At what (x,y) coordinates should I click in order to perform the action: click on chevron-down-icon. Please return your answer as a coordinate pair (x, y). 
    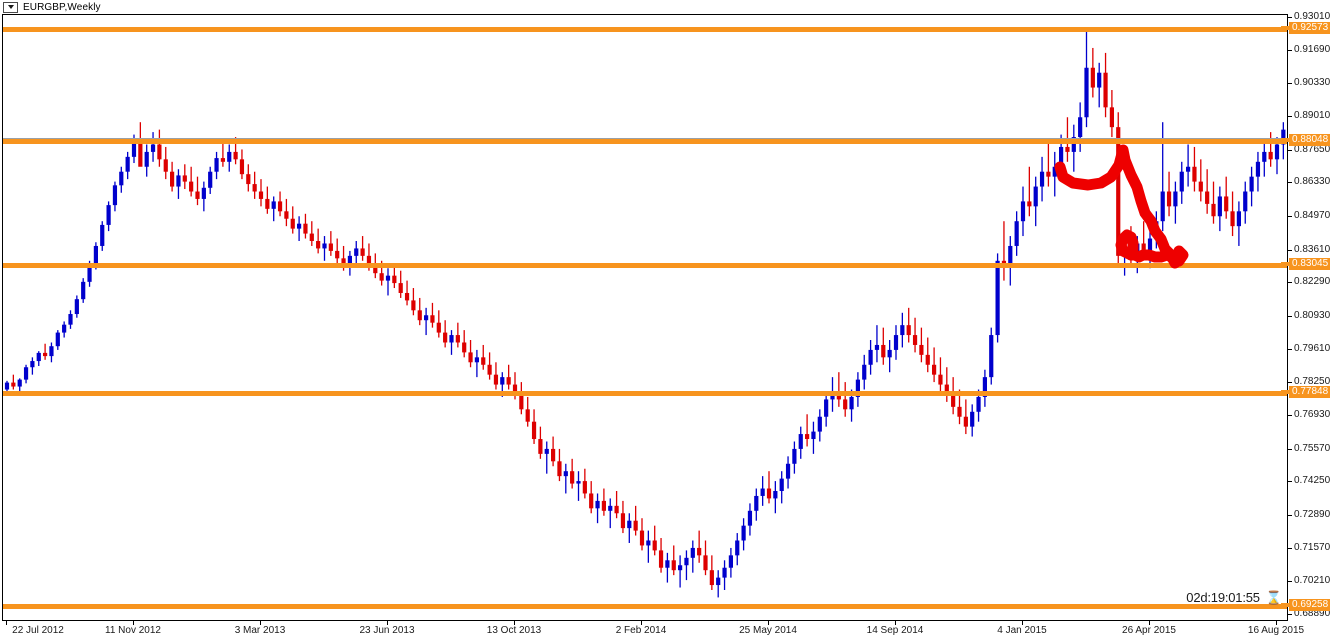
    Looking at the image, I should click on (10, 7).